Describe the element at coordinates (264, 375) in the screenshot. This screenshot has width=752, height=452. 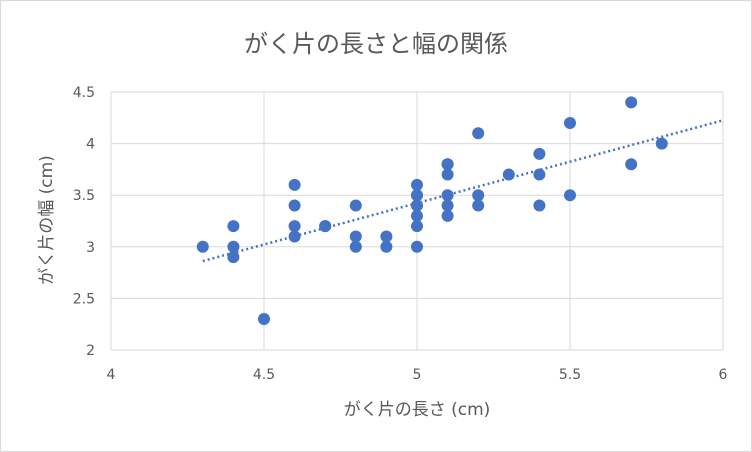
I see `x-tick-label: 4.5` at that location.